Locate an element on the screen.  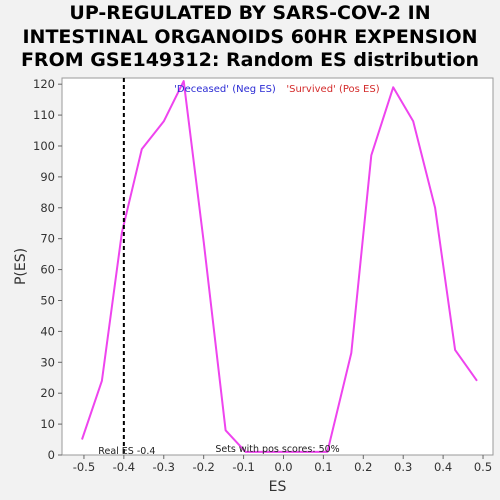
x-tick-label: -0.5 is located at coordinates (84, 467).